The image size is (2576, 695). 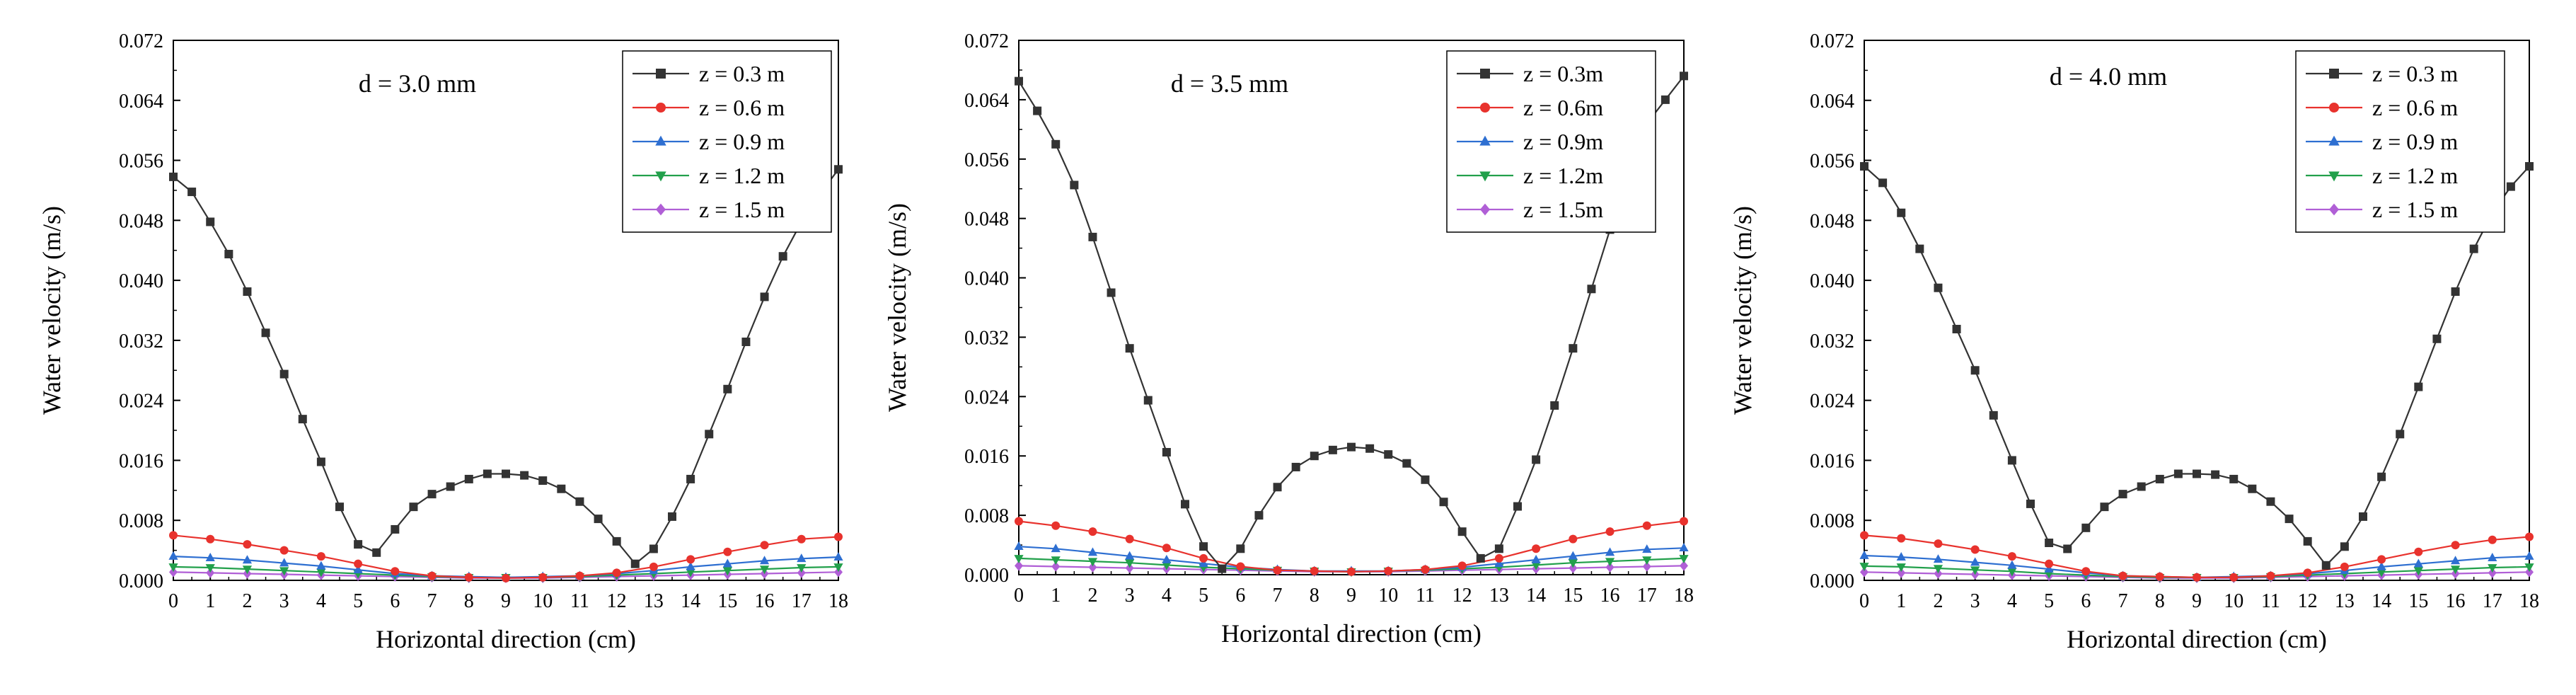 What do you see at coordinates (2012, 601) in the screenshot?
I see `x-tick-label: 4` at bounding box center [2012, 601].